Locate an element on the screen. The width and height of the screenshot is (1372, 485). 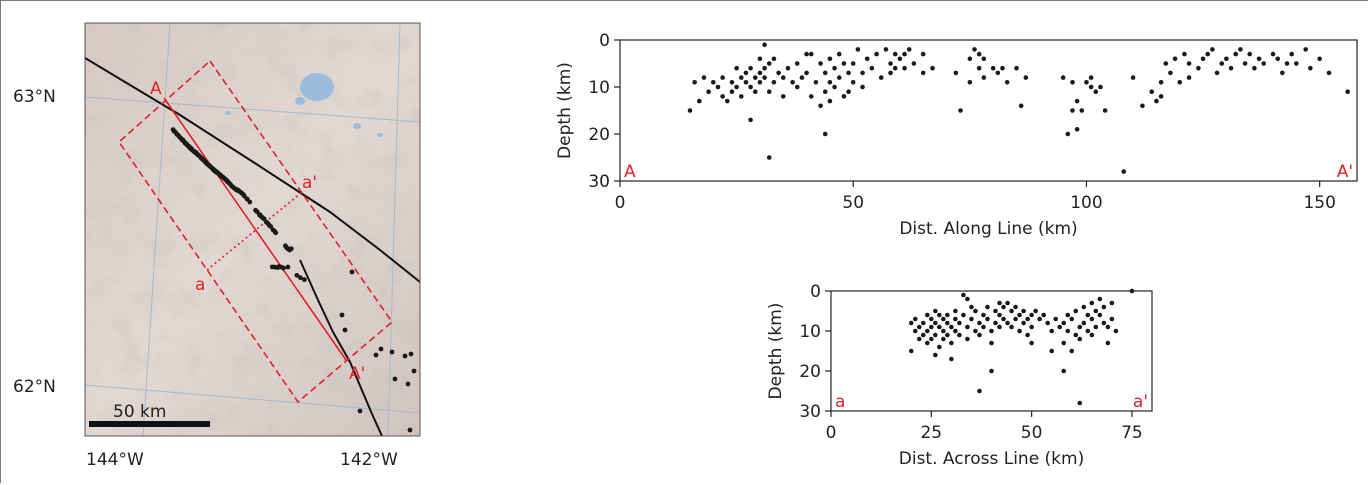
x-axis-label: Dist. Along Line (km) is located at coordinates (988, 229).